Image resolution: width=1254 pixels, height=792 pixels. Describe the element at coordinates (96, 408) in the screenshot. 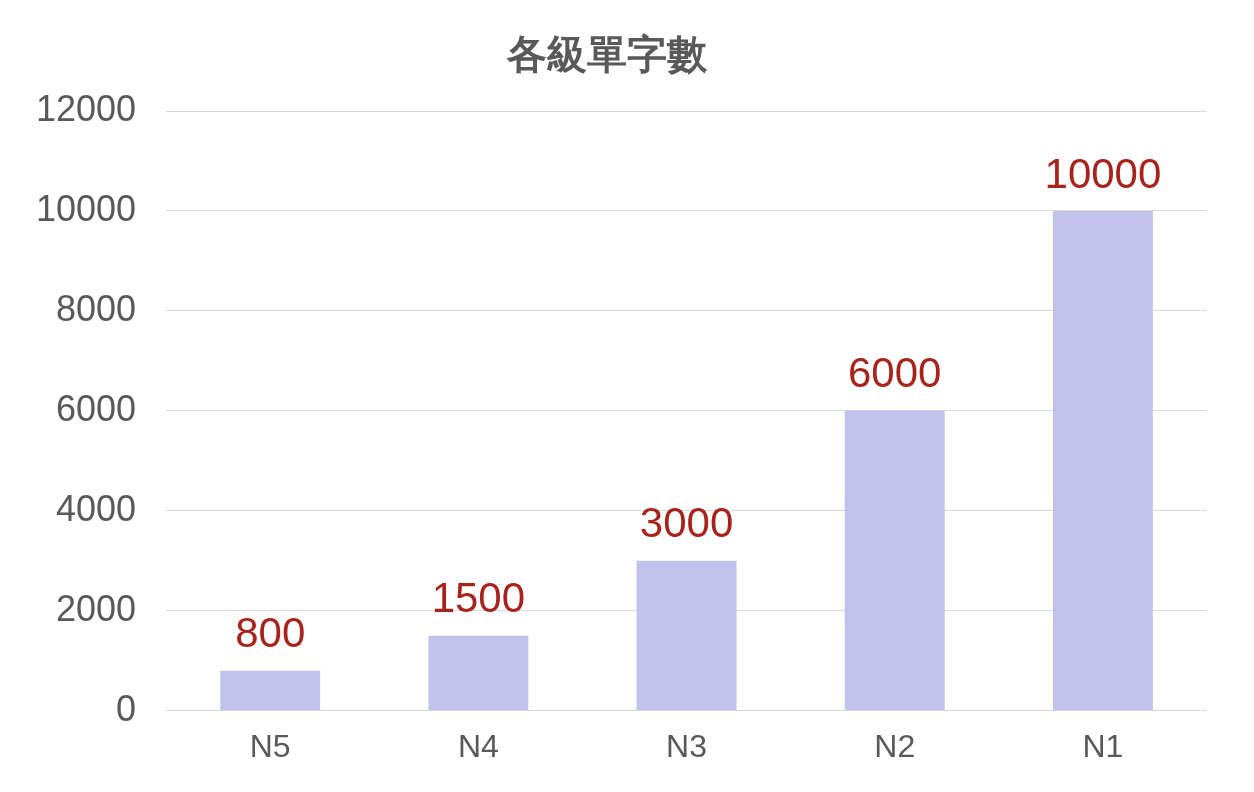

I see `y-tick-label: 6000` at that location.